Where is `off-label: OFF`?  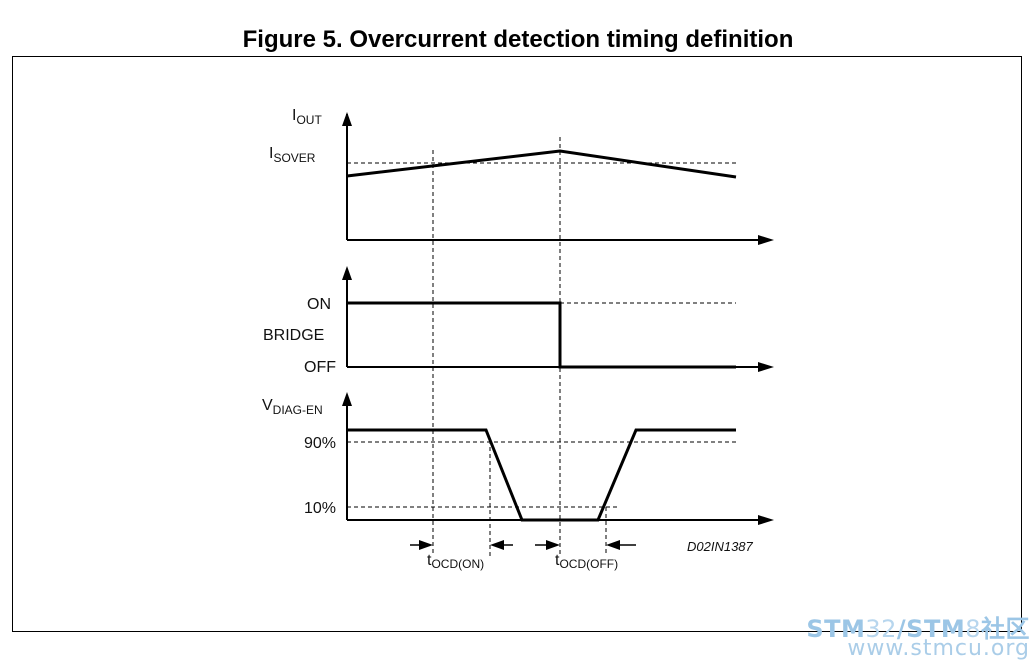 off-label: OFF is located at coordinates (320, 367).